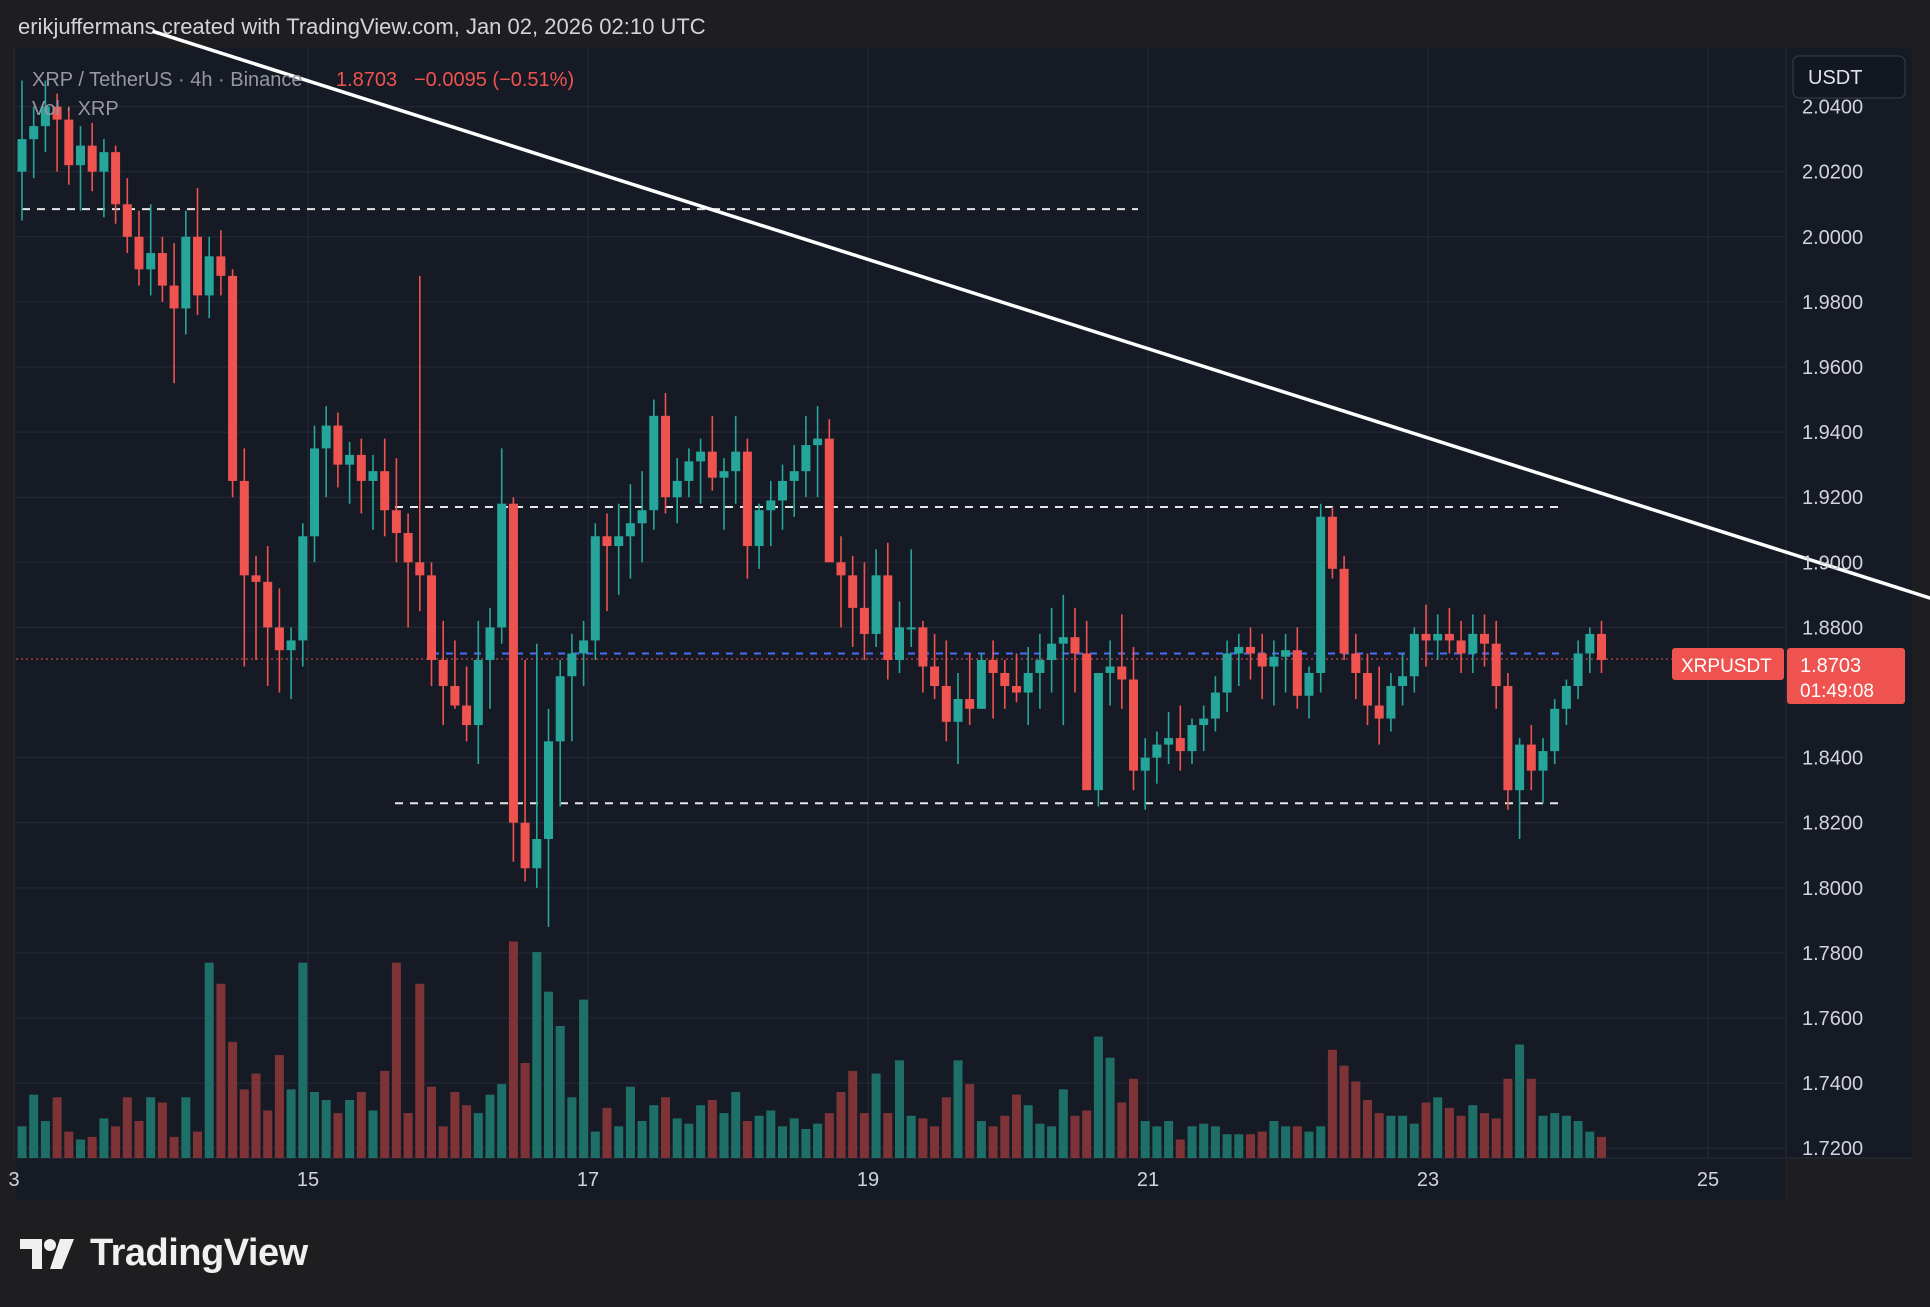  What do you see at coordinates (1835, 78) in the screenshot?
I see `currency-button-label: USDT` at bounding box center [1835, 78].